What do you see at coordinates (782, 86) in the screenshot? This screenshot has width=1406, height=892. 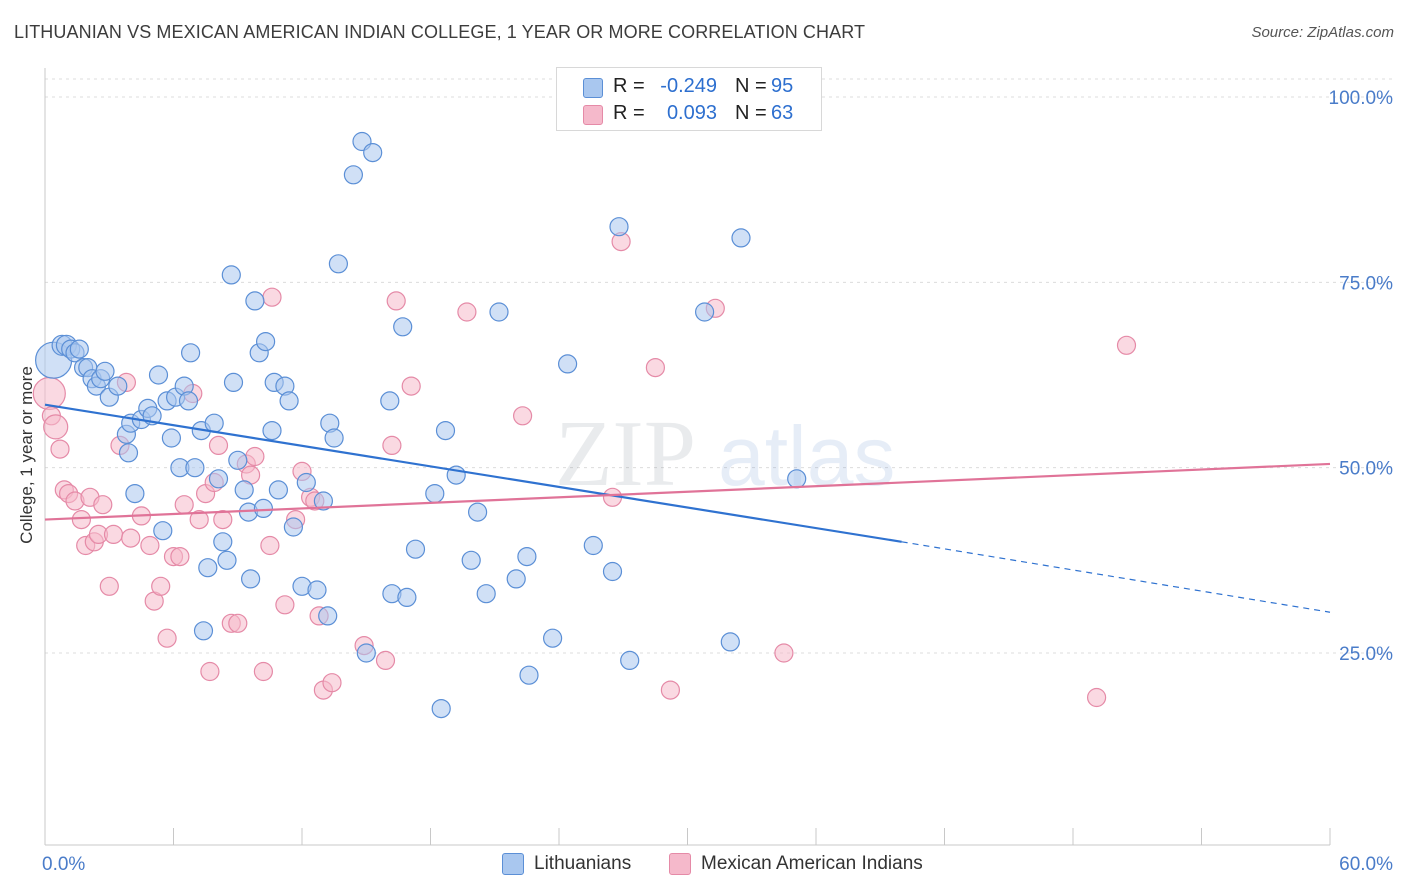 I see `legend-n-value: 95` at bounding box center [782, 86].